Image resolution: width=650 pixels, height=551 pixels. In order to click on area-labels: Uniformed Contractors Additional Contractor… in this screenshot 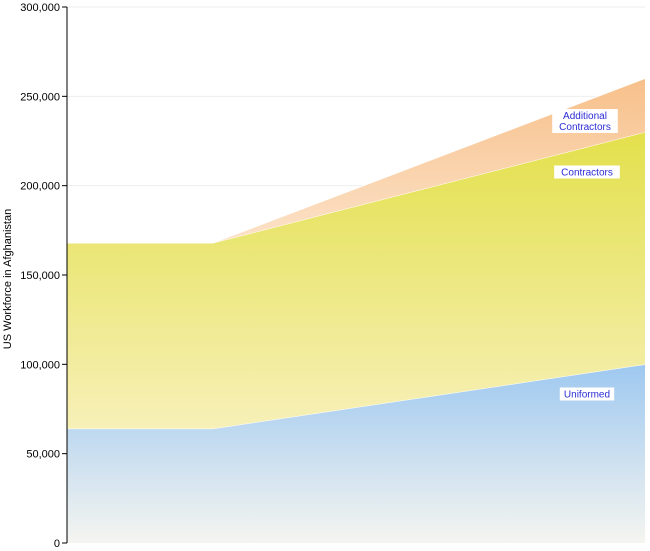, I will do `click(586, 255)`.